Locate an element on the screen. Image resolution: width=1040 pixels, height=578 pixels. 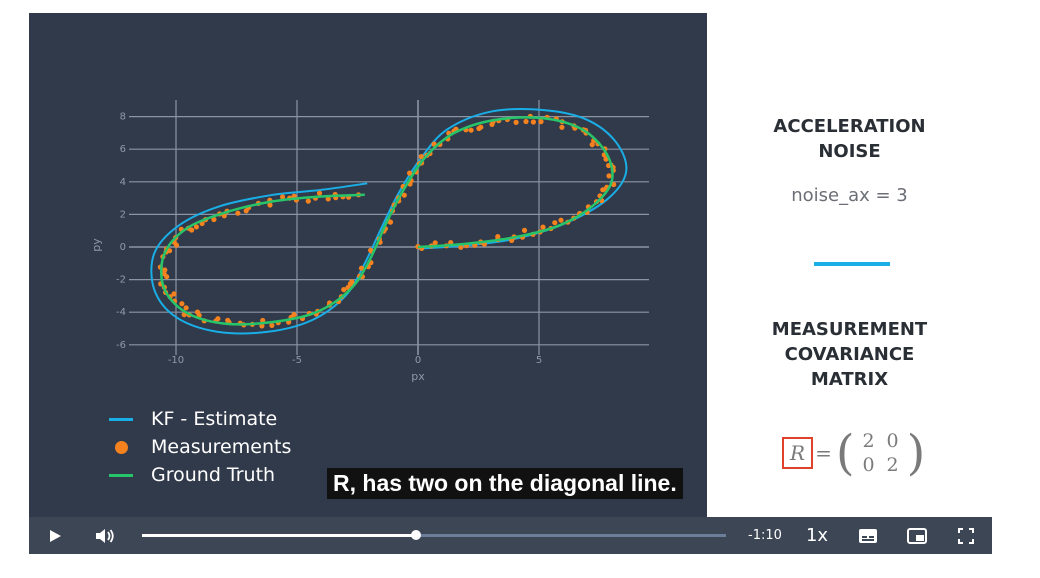
subtitle-caption: R, has two on the diagonal line. is located at coordinates (505, 483).